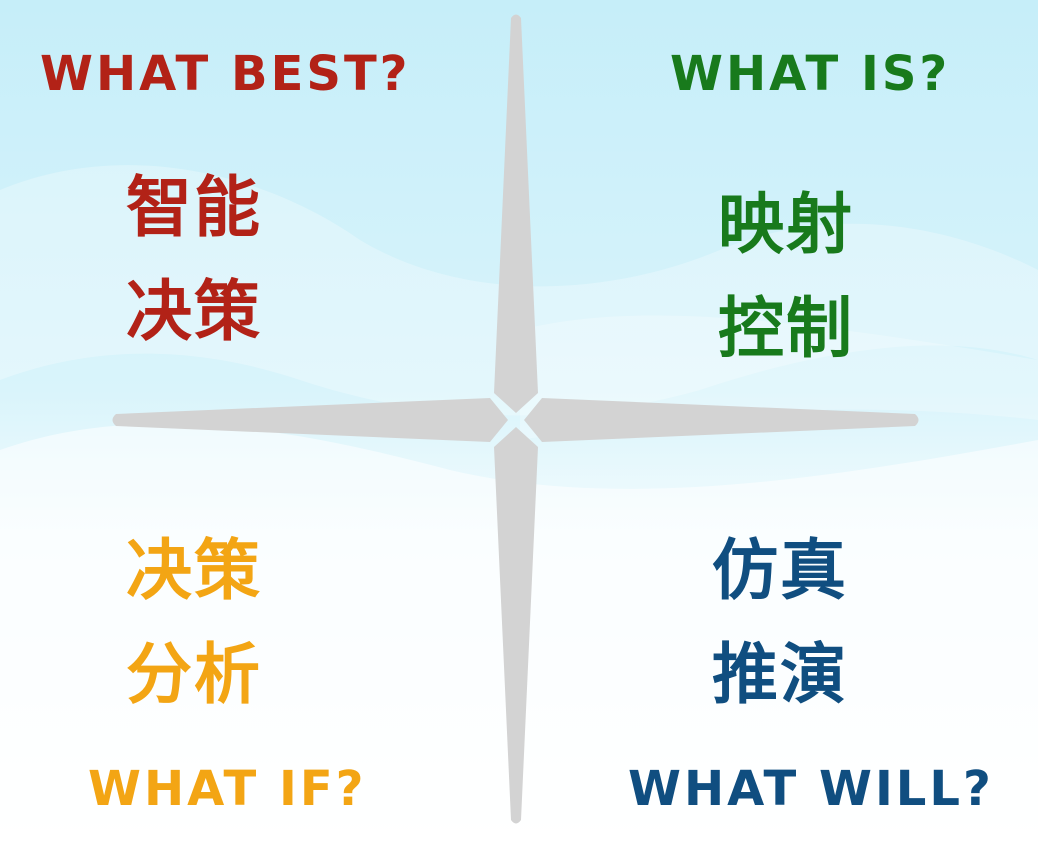 This screenshot has width=1038, height=868. What do you see at coordinates (811, 789) in the screenshot?
I see `what-will-title: WHAT WILL?` at bounding box center [811, 789].